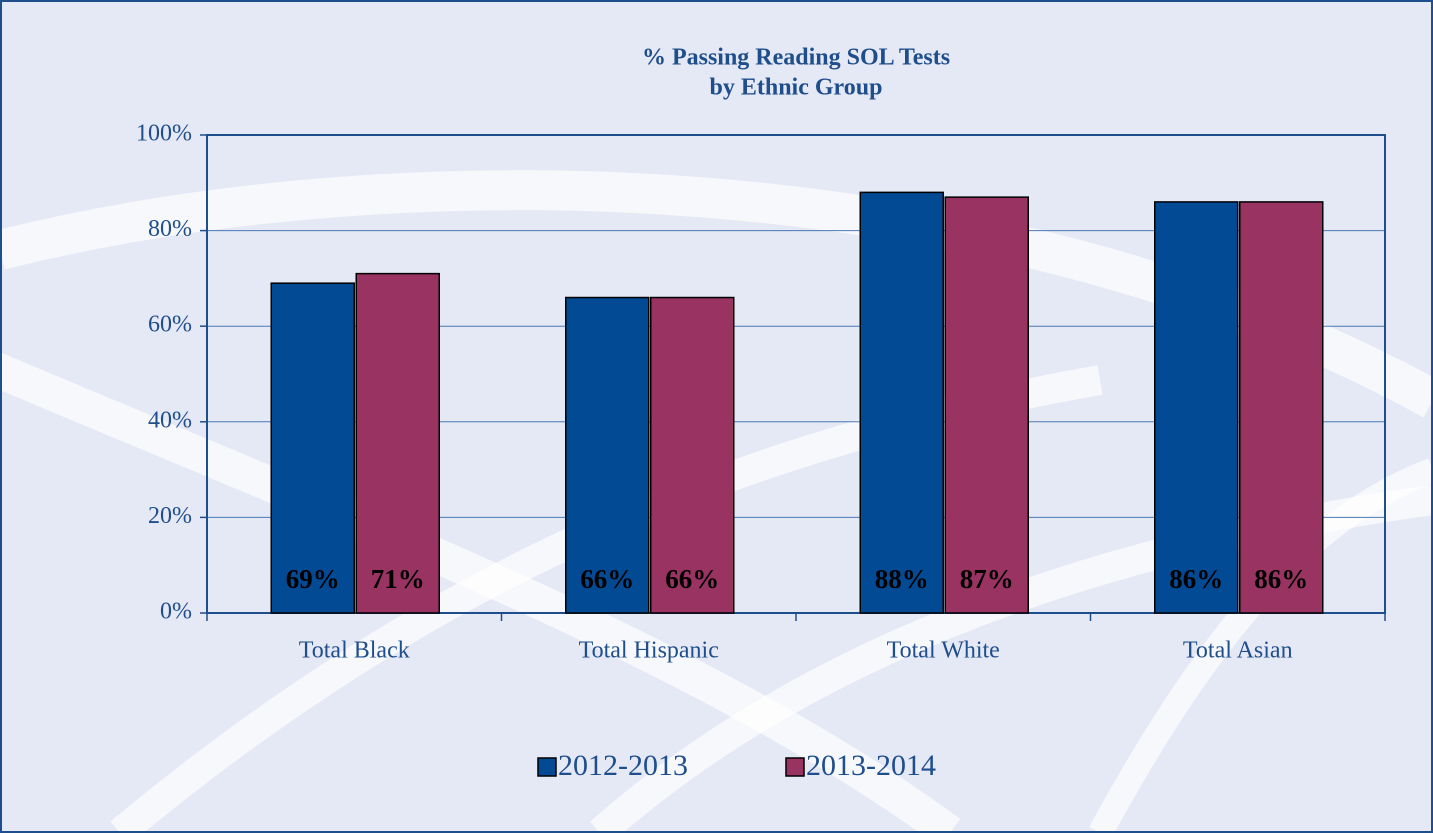 Image resolution: width=1433 pixels, height=833 pixels. Describe the element at coordinates (796, 58) in the screenshot. I see `chart-title: % Passing Reading SOL Tests` at that location.